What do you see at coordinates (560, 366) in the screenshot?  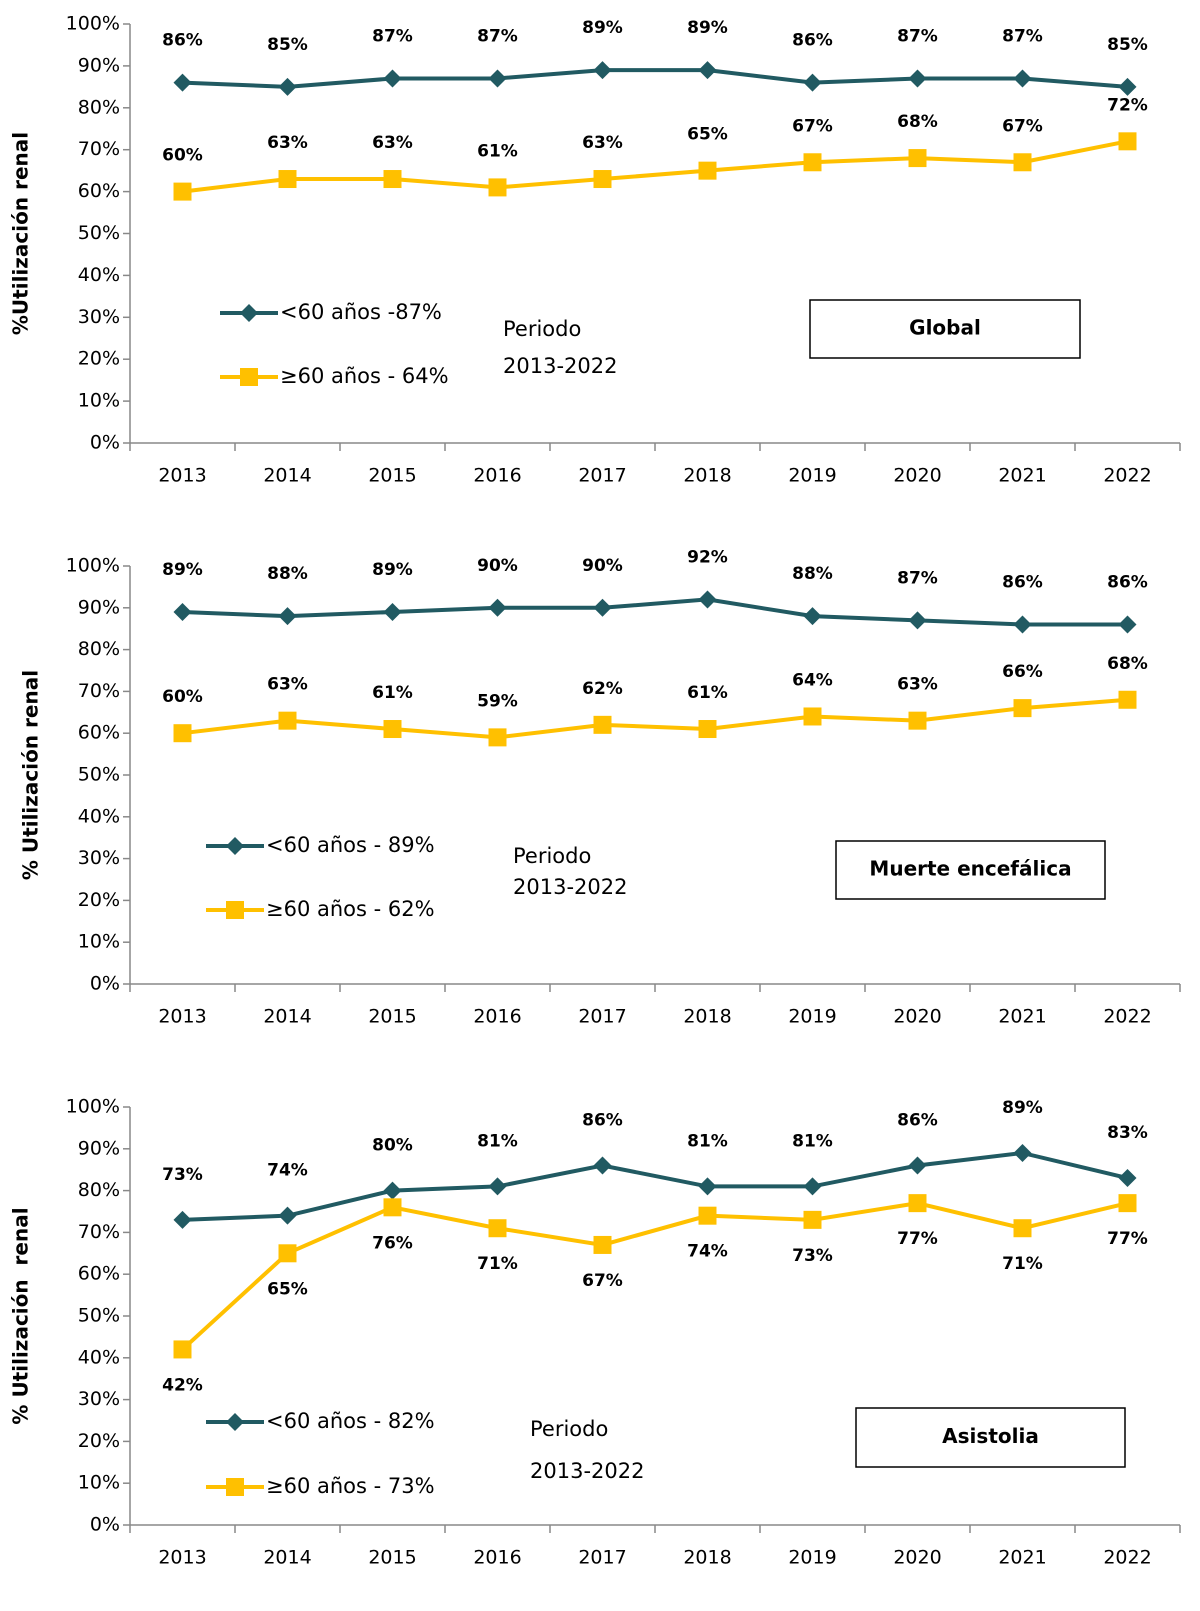 I see `annotation: 2013-2022` at bounding box center [560, 366].